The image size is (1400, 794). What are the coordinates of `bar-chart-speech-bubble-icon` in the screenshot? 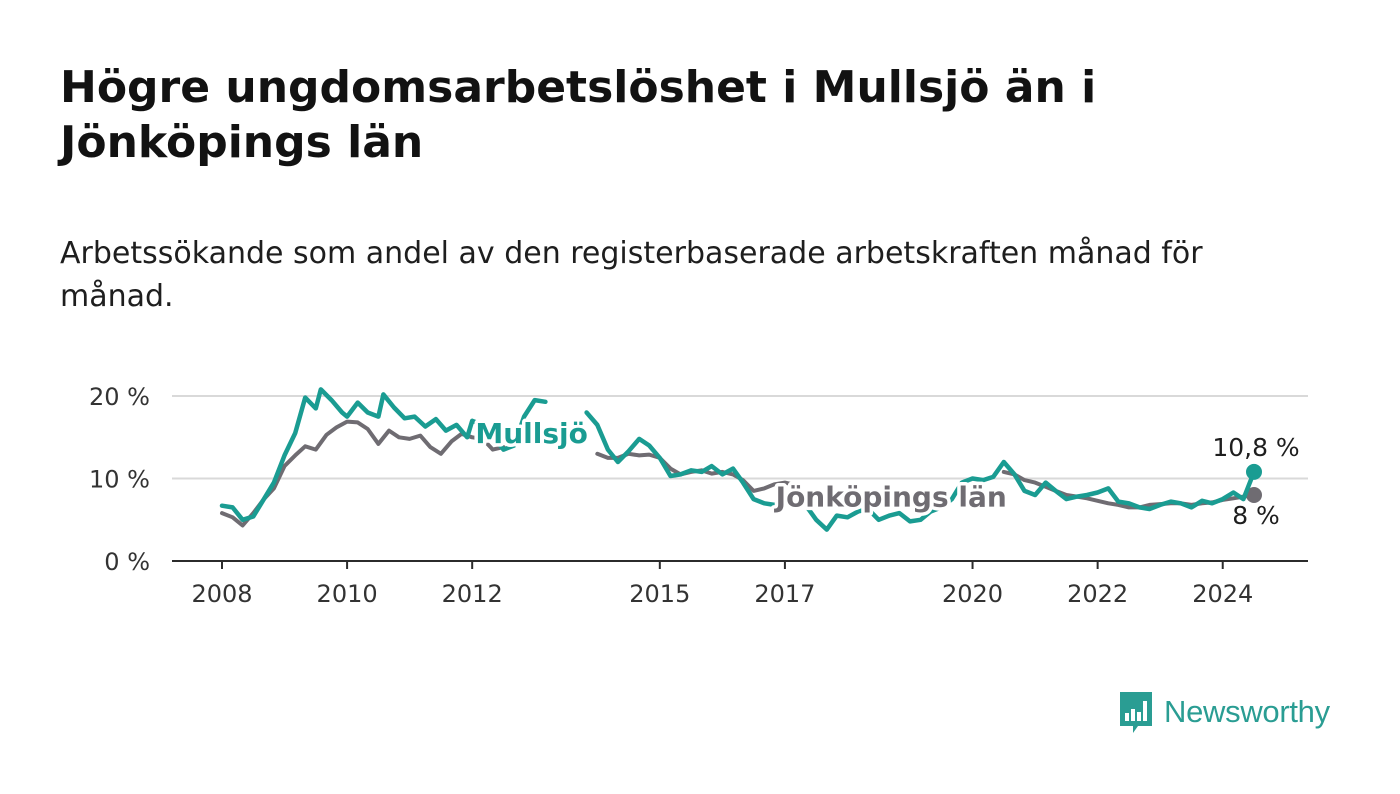 It's located at (1136, 712).